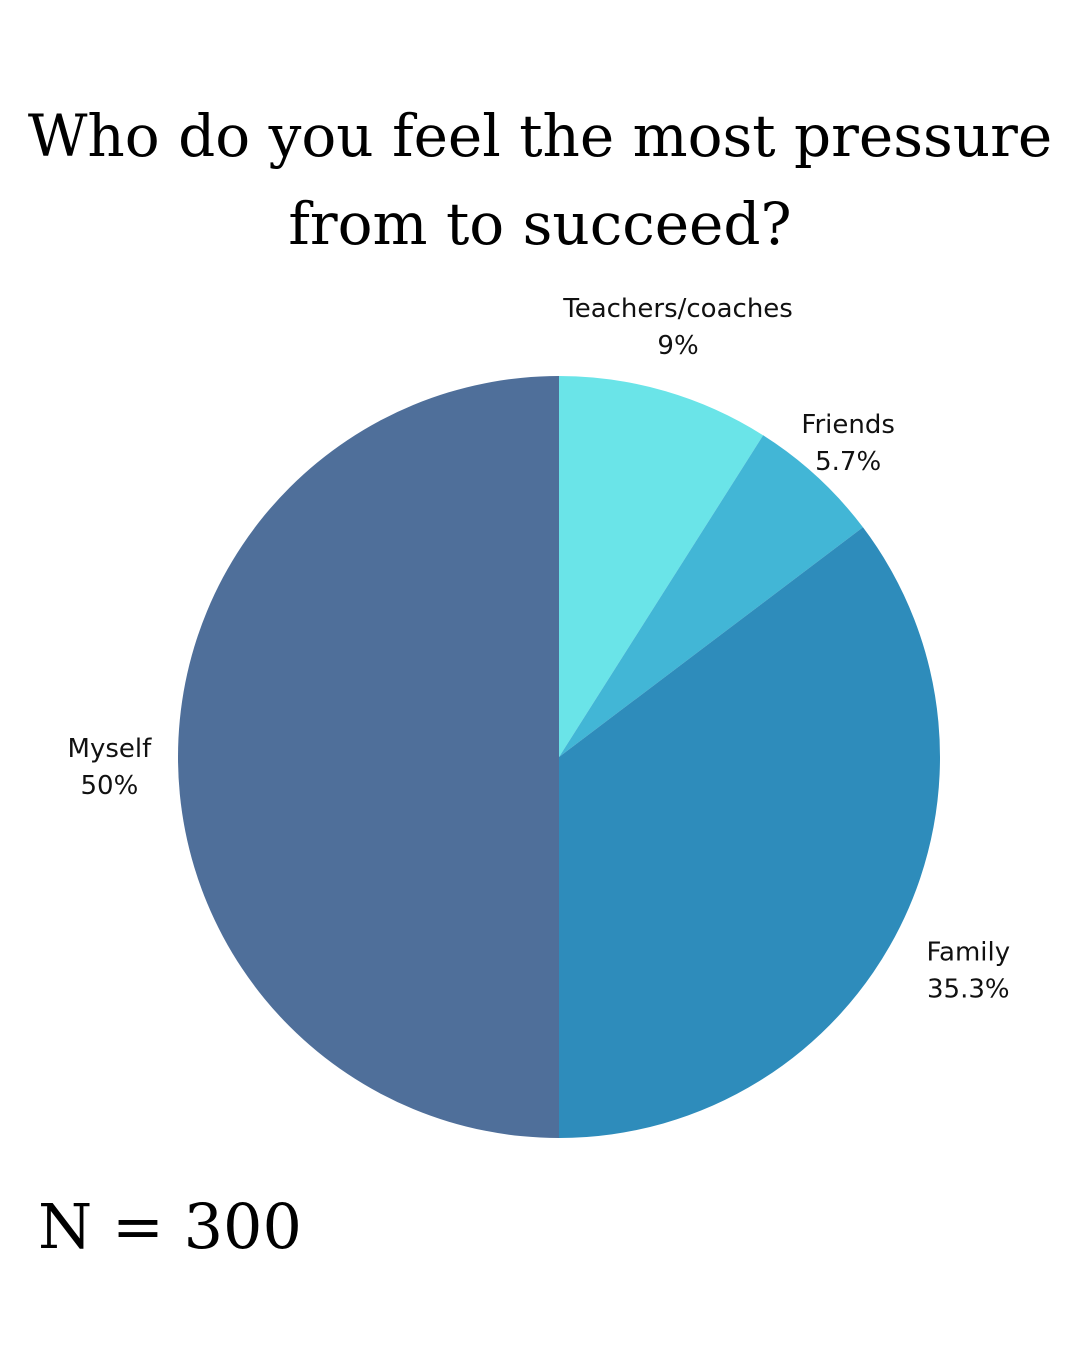 Image resolution: width=1080 pixels, height=1350 pixels. What do you see at coordinates (677, 309) in the screenshot?
I see `slice-category-label: Teachers/coaches` at bounding box center [677, 309].